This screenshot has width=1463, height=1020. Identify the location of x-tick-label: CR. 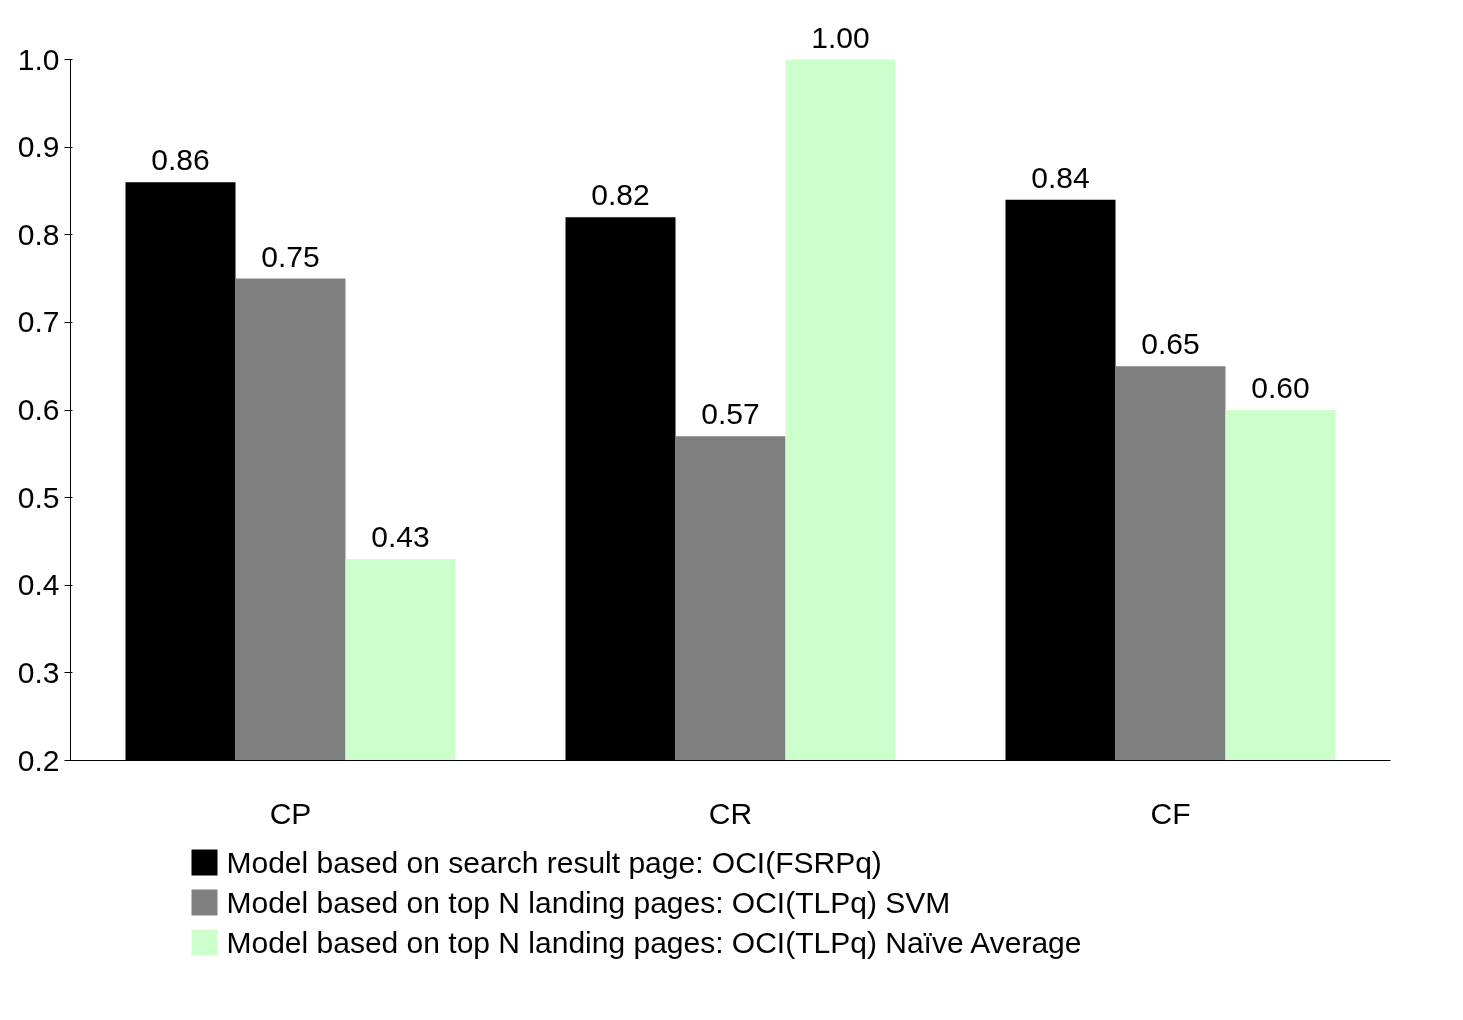
(730, 813).